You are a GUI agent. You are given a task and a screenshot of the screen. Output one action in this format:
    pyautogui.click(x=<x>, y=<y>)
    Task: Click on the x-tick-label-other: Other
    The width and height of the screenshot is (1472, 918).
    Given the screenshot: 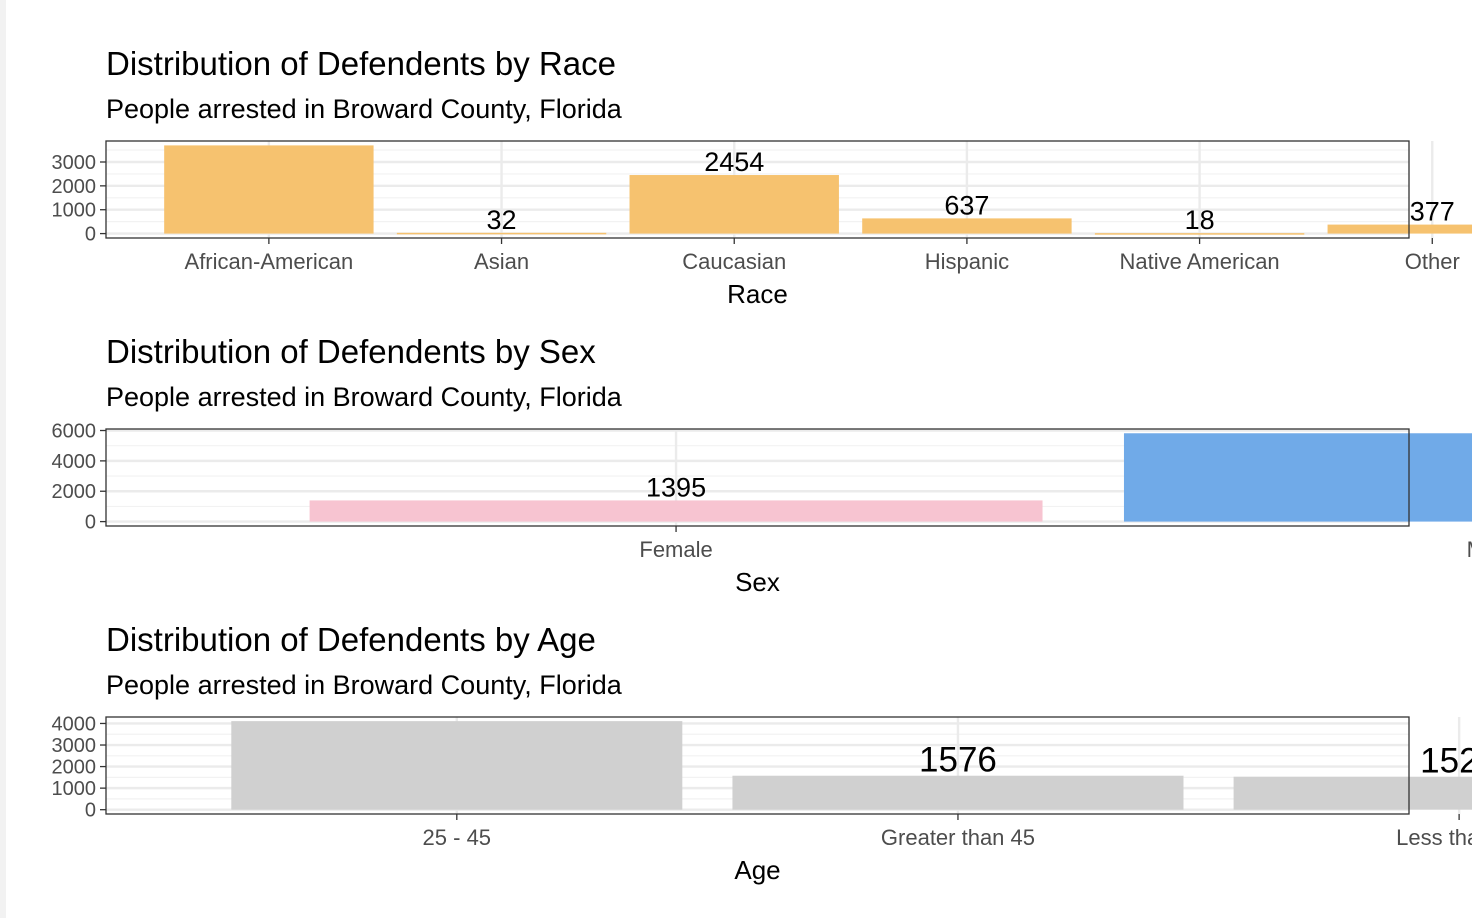 What is the action you would take?
    pyautogui.click(x=1432, y=261)
    